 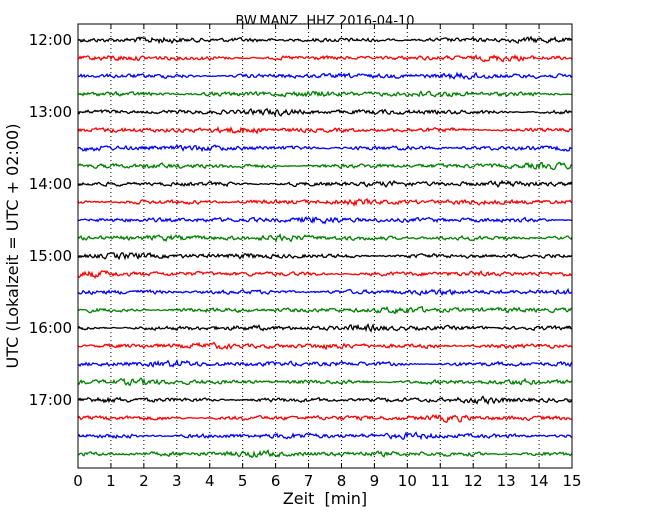 I want to click on y-tick-label: 17:00, so click(x=50, y=400).